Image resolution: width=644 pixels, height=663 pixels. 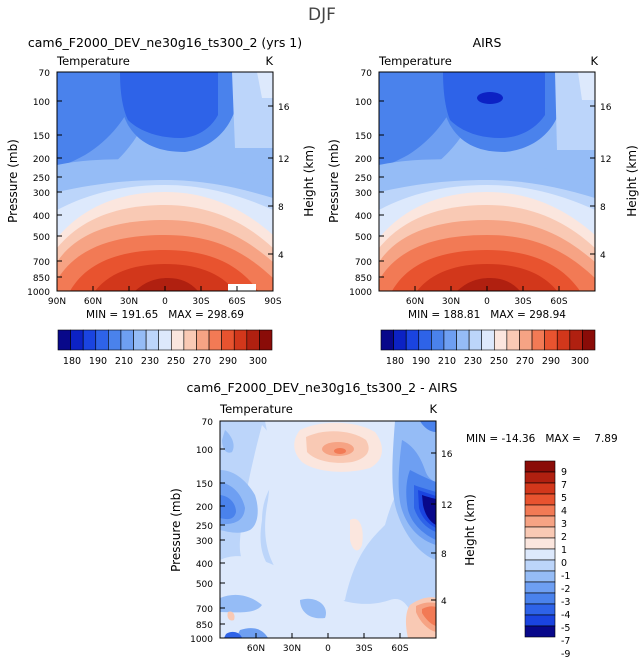 What do you see at coordinates (201, 640) in the screenshot?
I see `p3-ytick: 1000` at bounding box center [201, 640].